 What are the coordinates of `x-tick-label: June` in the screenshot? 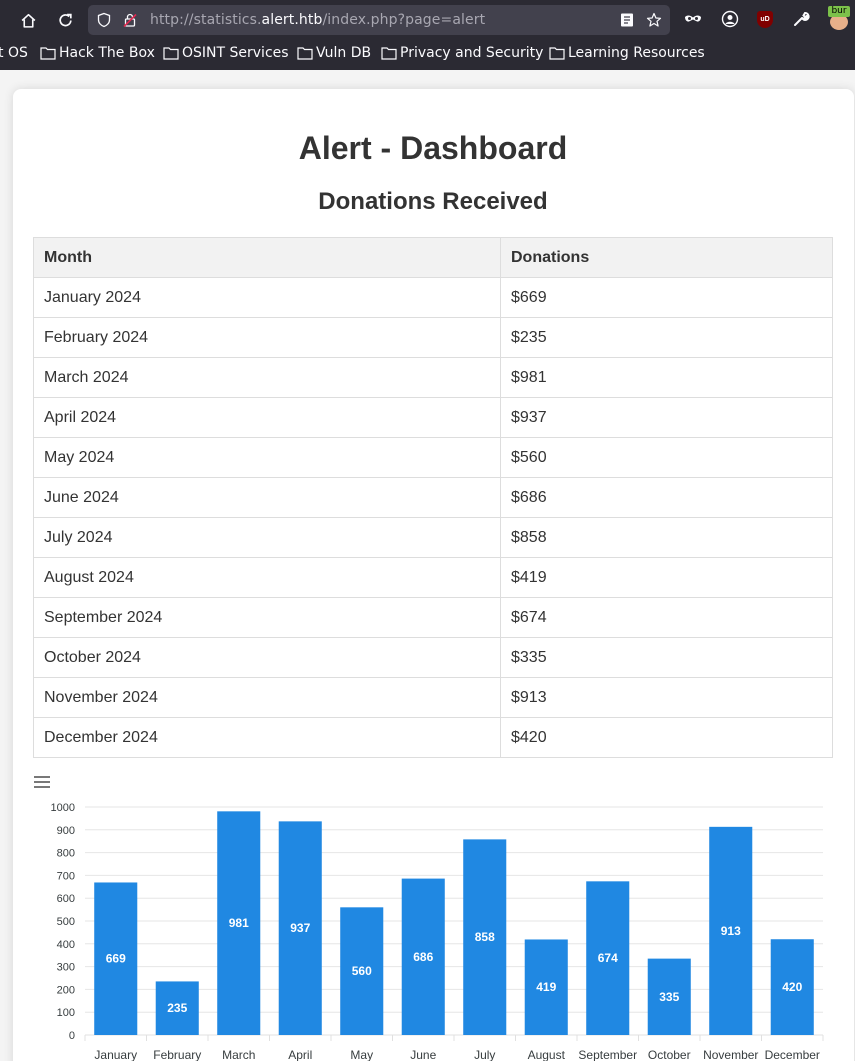 It's located at (423, 1054).